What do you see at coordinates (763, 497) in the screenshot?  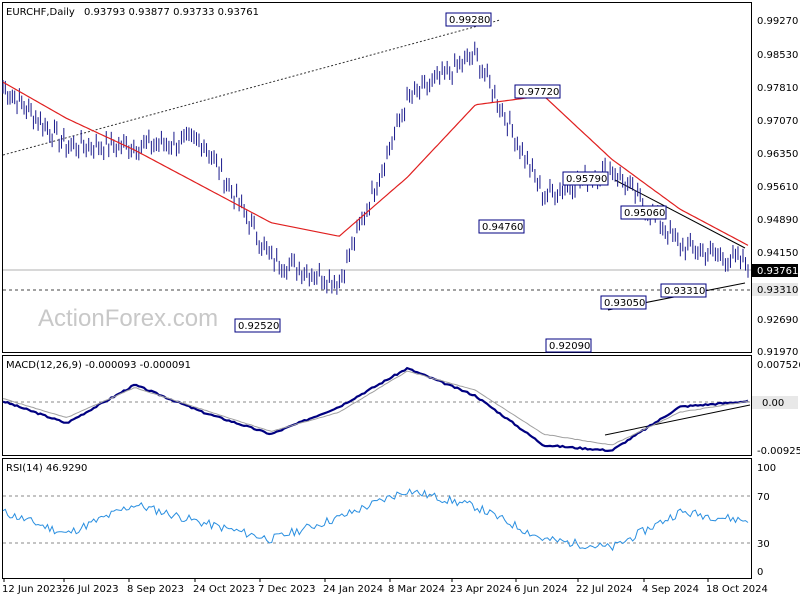 I see `rsi-tick: 70` at bounding box center [763, 497].